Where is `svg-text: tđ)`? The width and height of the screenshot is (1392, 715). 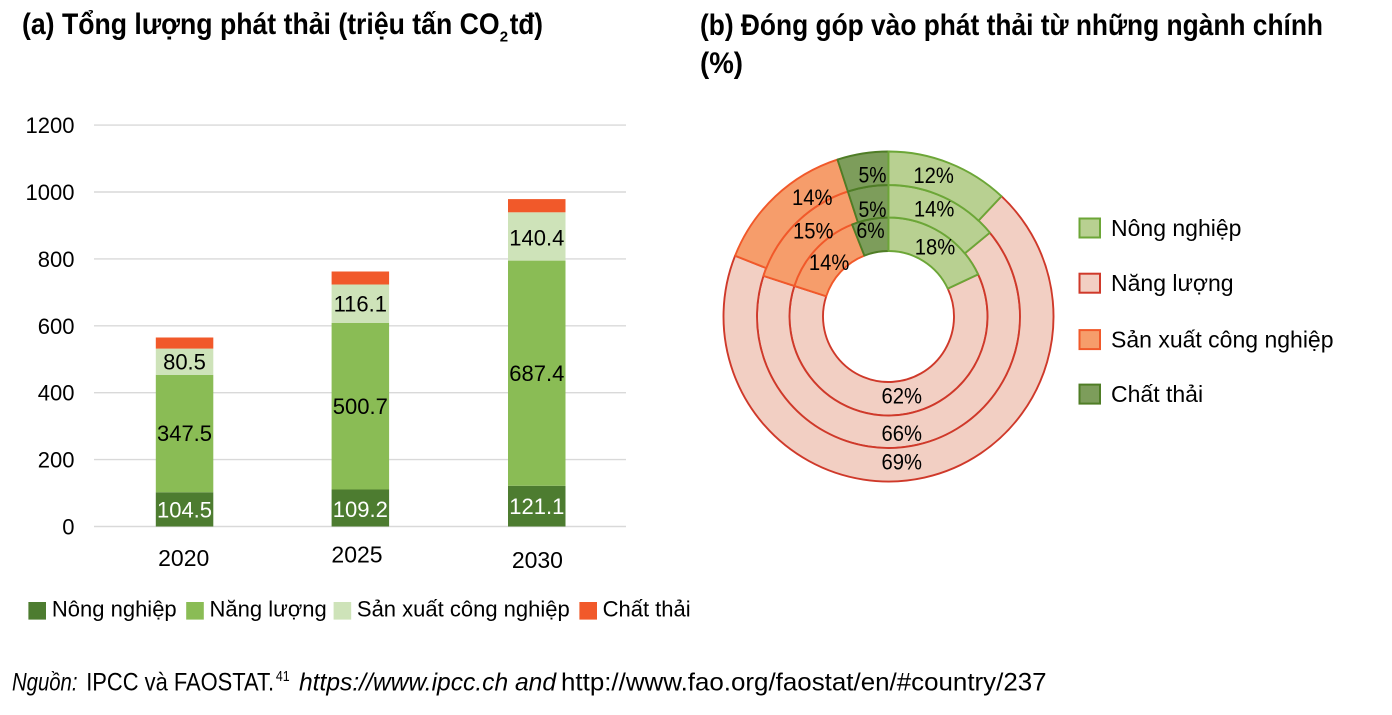 svg-text: tđ) is located at coordinates (526, 24).